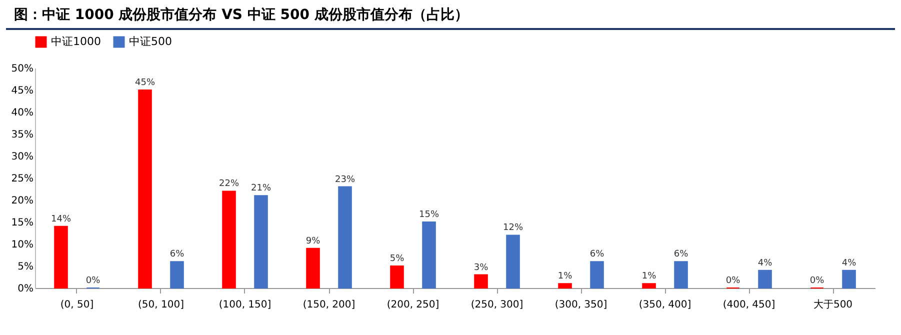  Describe the element at coordinates (345, 179) in the screenshot. I see `data-label: 23%` at that location.